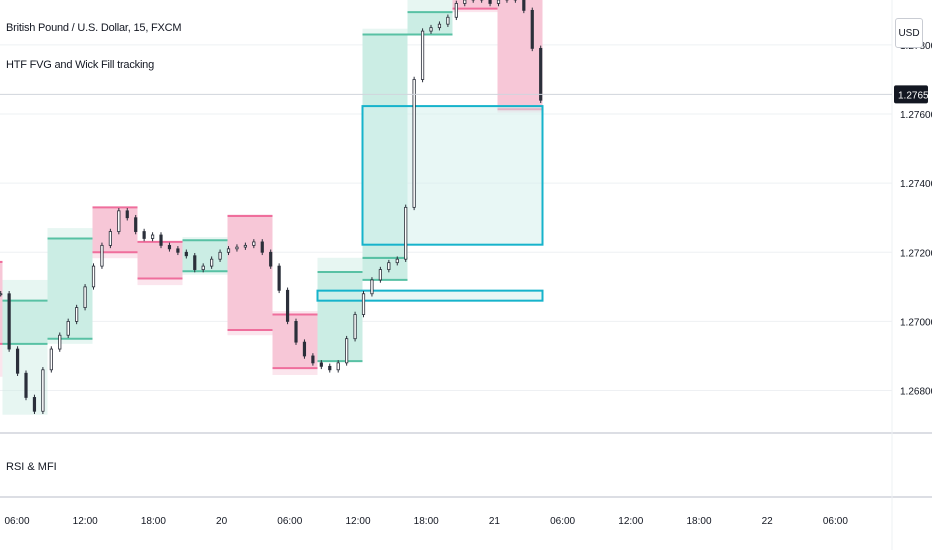 The image size is (932, 550). Describe the element at coordinates (916, 115) in the screenshot. I see `price-tick-label: 1.27600` at that location.